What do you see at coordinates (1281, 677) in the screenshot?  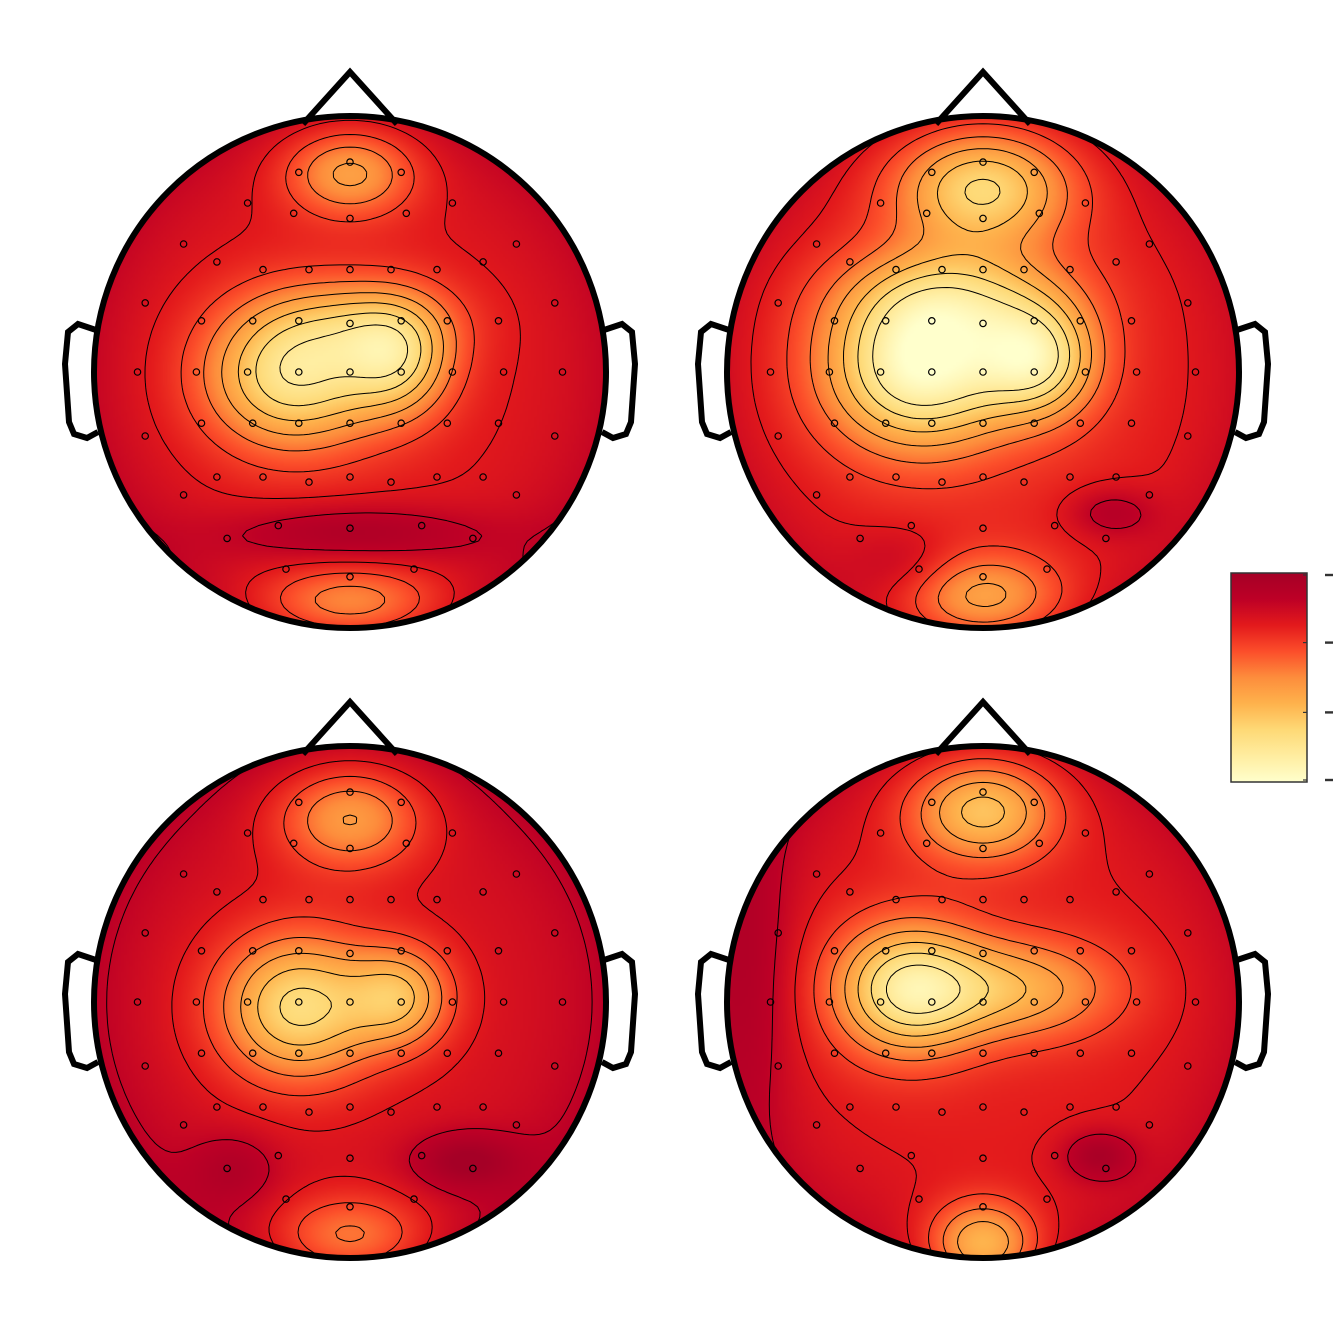 I see `colorbar` at bounding box center [1281, 677].